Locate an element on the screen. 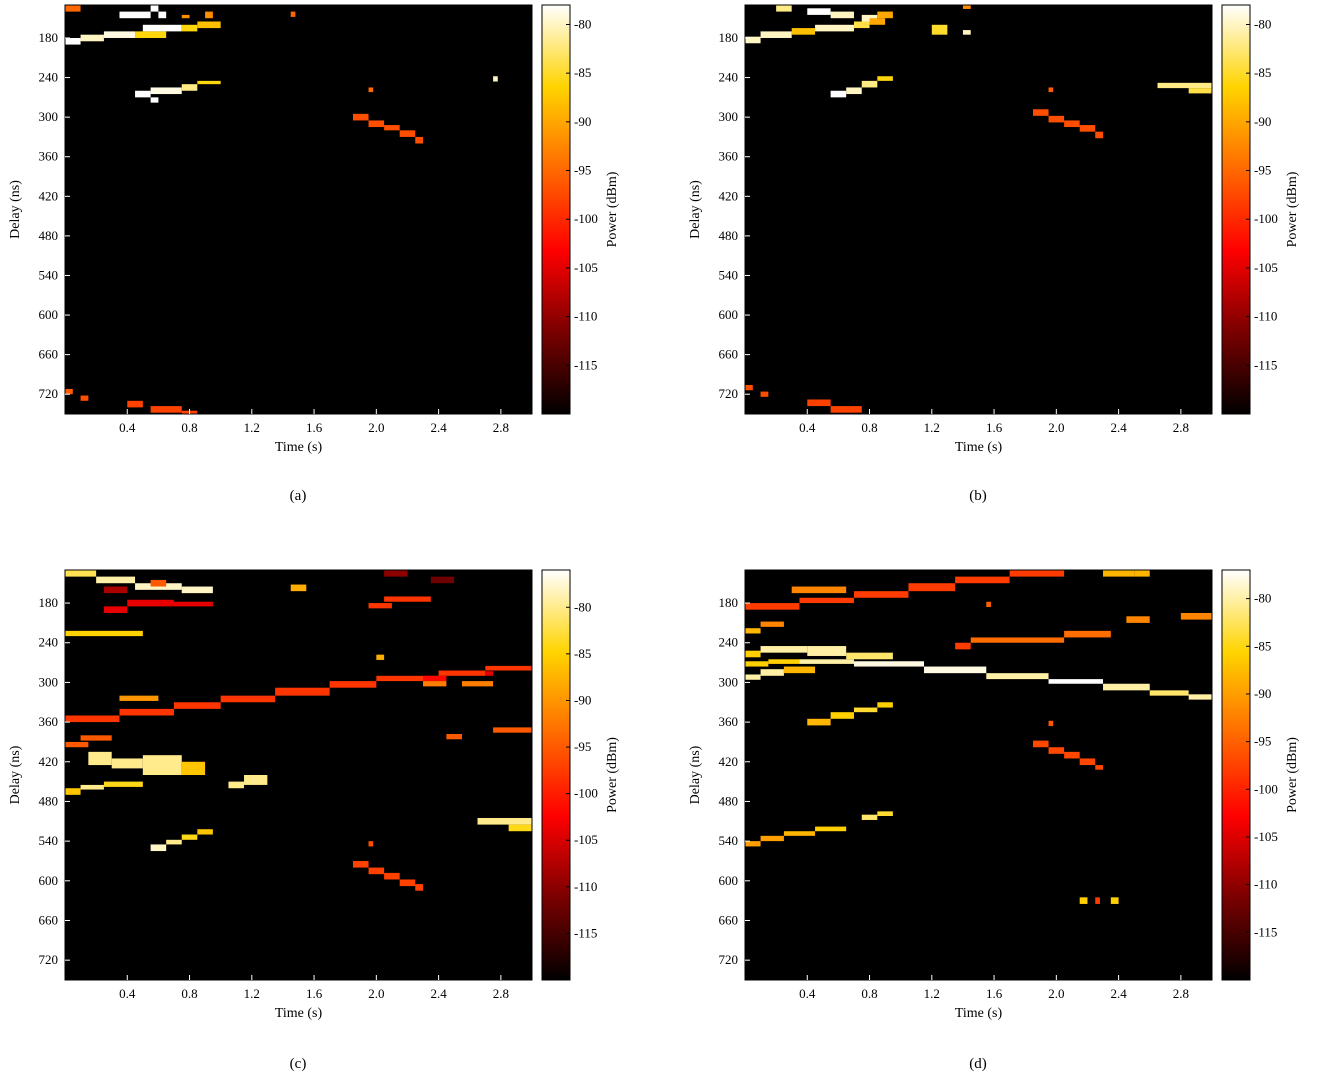  y-tick-label: 240 is located at coordinates (49, 642).